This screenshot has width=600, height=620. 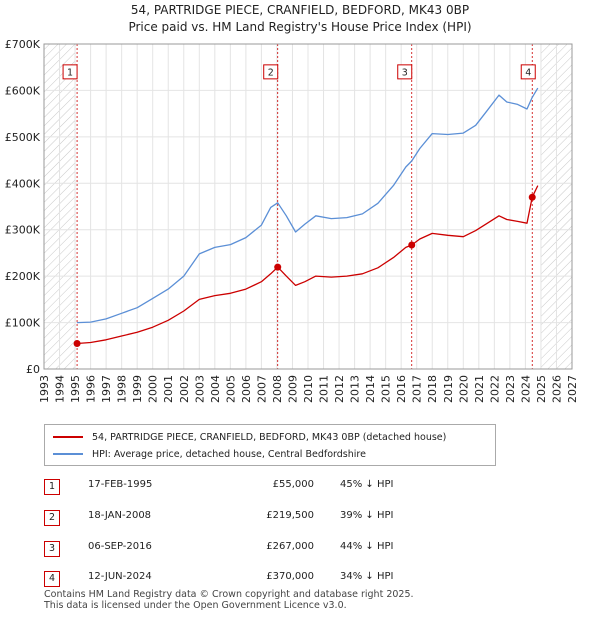 What do you see at coordinates (23, 183) in the screenshot?
I see `y-tick-label: £400K` at bounding box center [23, 183].